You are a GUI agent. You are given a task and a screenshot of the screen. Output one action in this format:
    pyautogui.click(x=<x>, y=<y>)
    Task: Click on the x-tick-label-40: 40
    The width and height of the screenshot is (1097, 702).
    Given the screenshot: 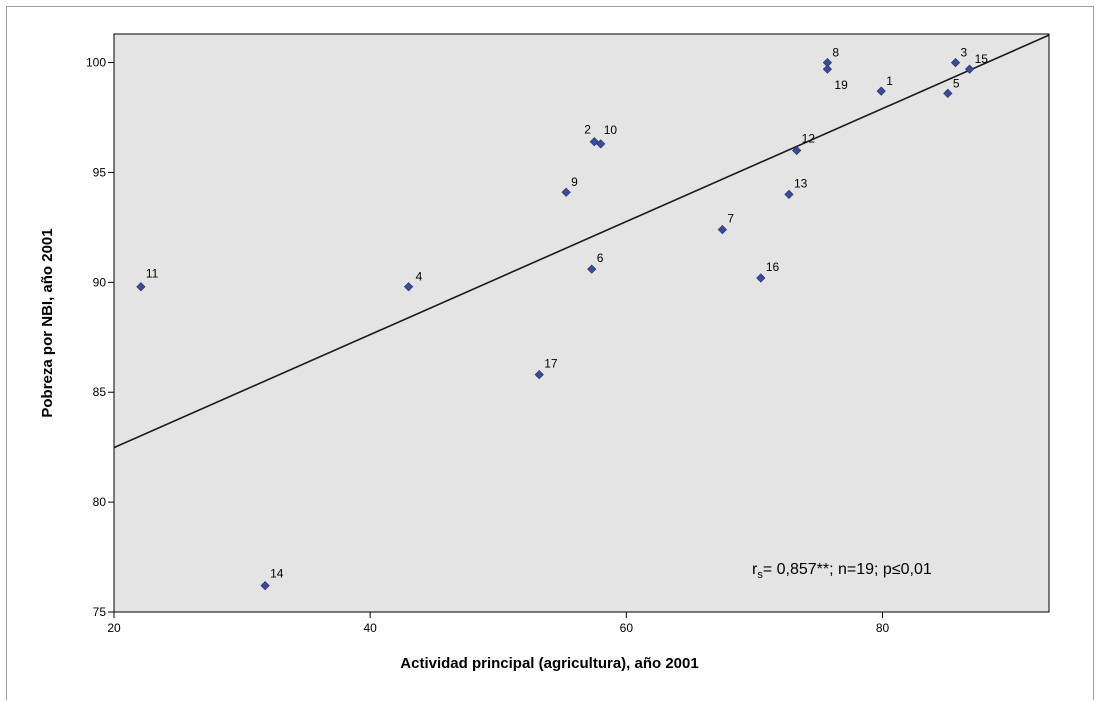 What is the action you would take?
    pyautogui.click(x=370, y=628)
    